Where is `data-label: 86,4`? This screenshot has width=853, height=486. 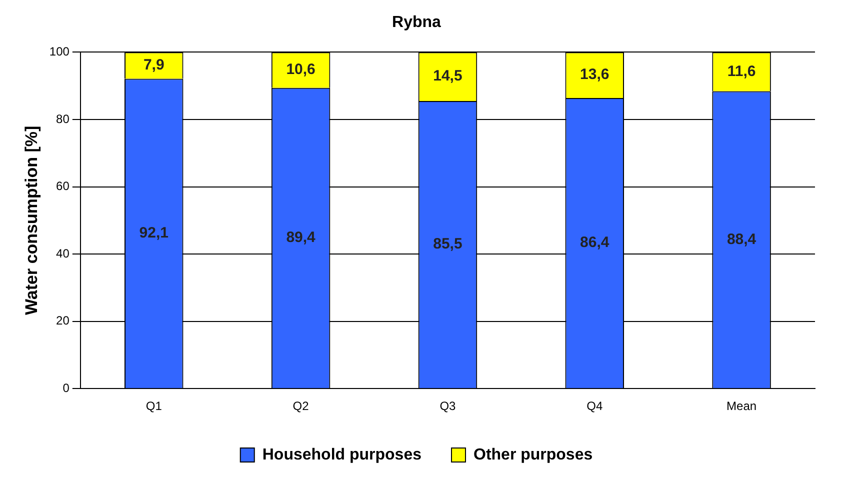 data-label: 86,4 is located at coordinates (595, 243).